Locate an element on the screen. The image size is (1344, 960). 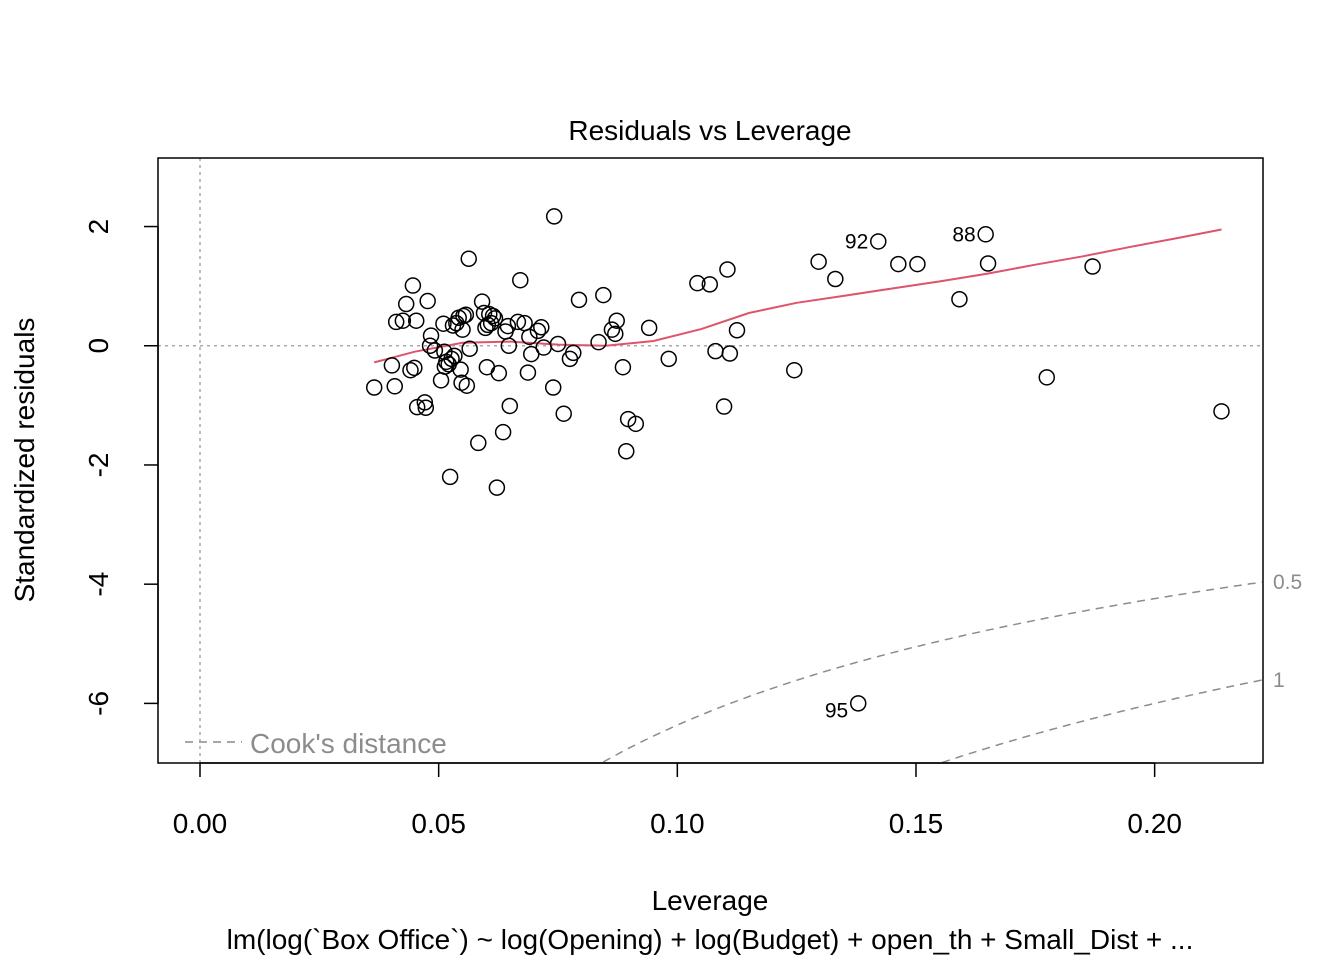
chart-title: Residuals vs Leverage is located at coordinates (709, 130).